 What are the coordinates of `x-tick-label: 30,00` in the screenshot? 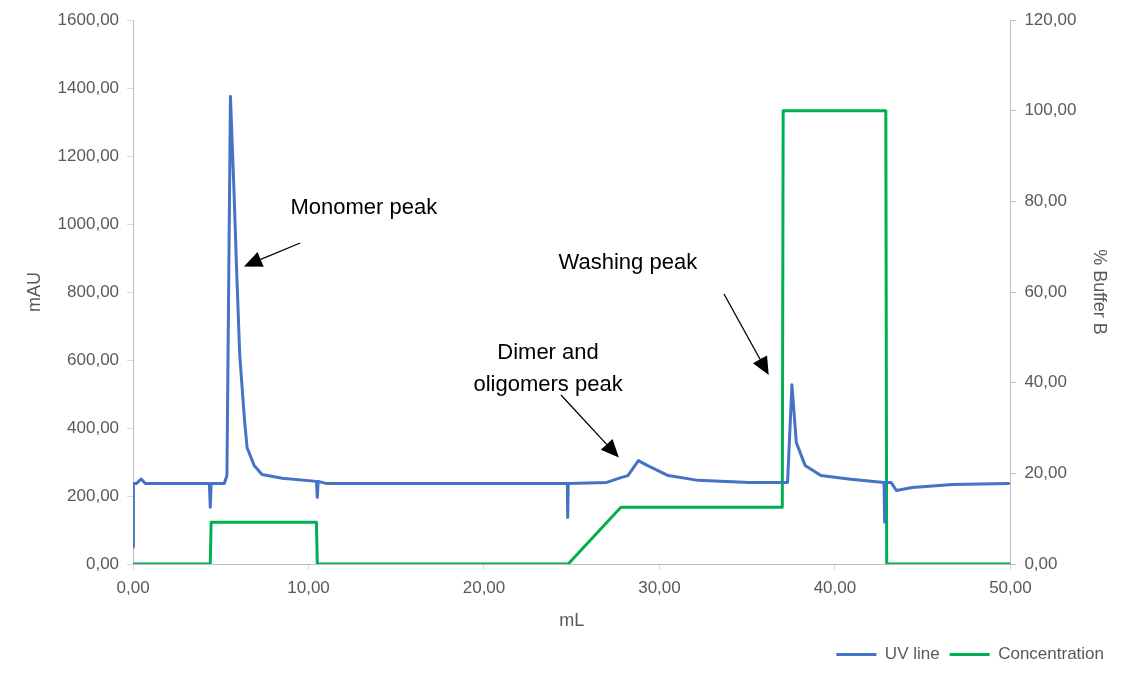 It's located at (659, 587).